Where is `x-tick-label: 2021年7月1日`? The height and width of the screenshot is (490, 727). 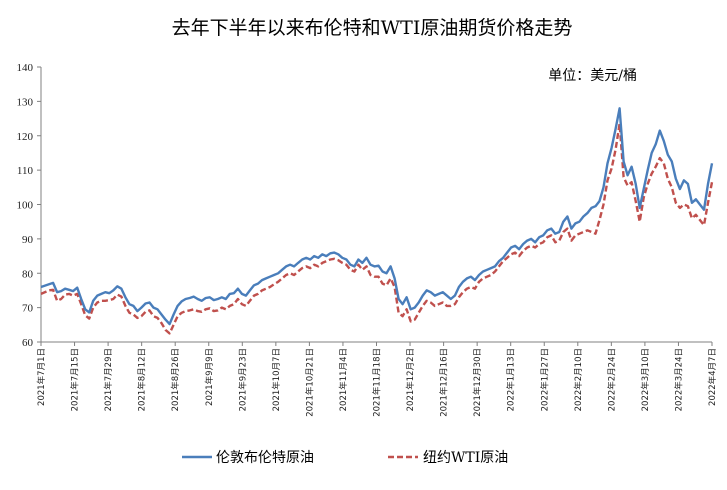 x-tick-label: 2021年7月1日 is located at coordinates (41, 377).